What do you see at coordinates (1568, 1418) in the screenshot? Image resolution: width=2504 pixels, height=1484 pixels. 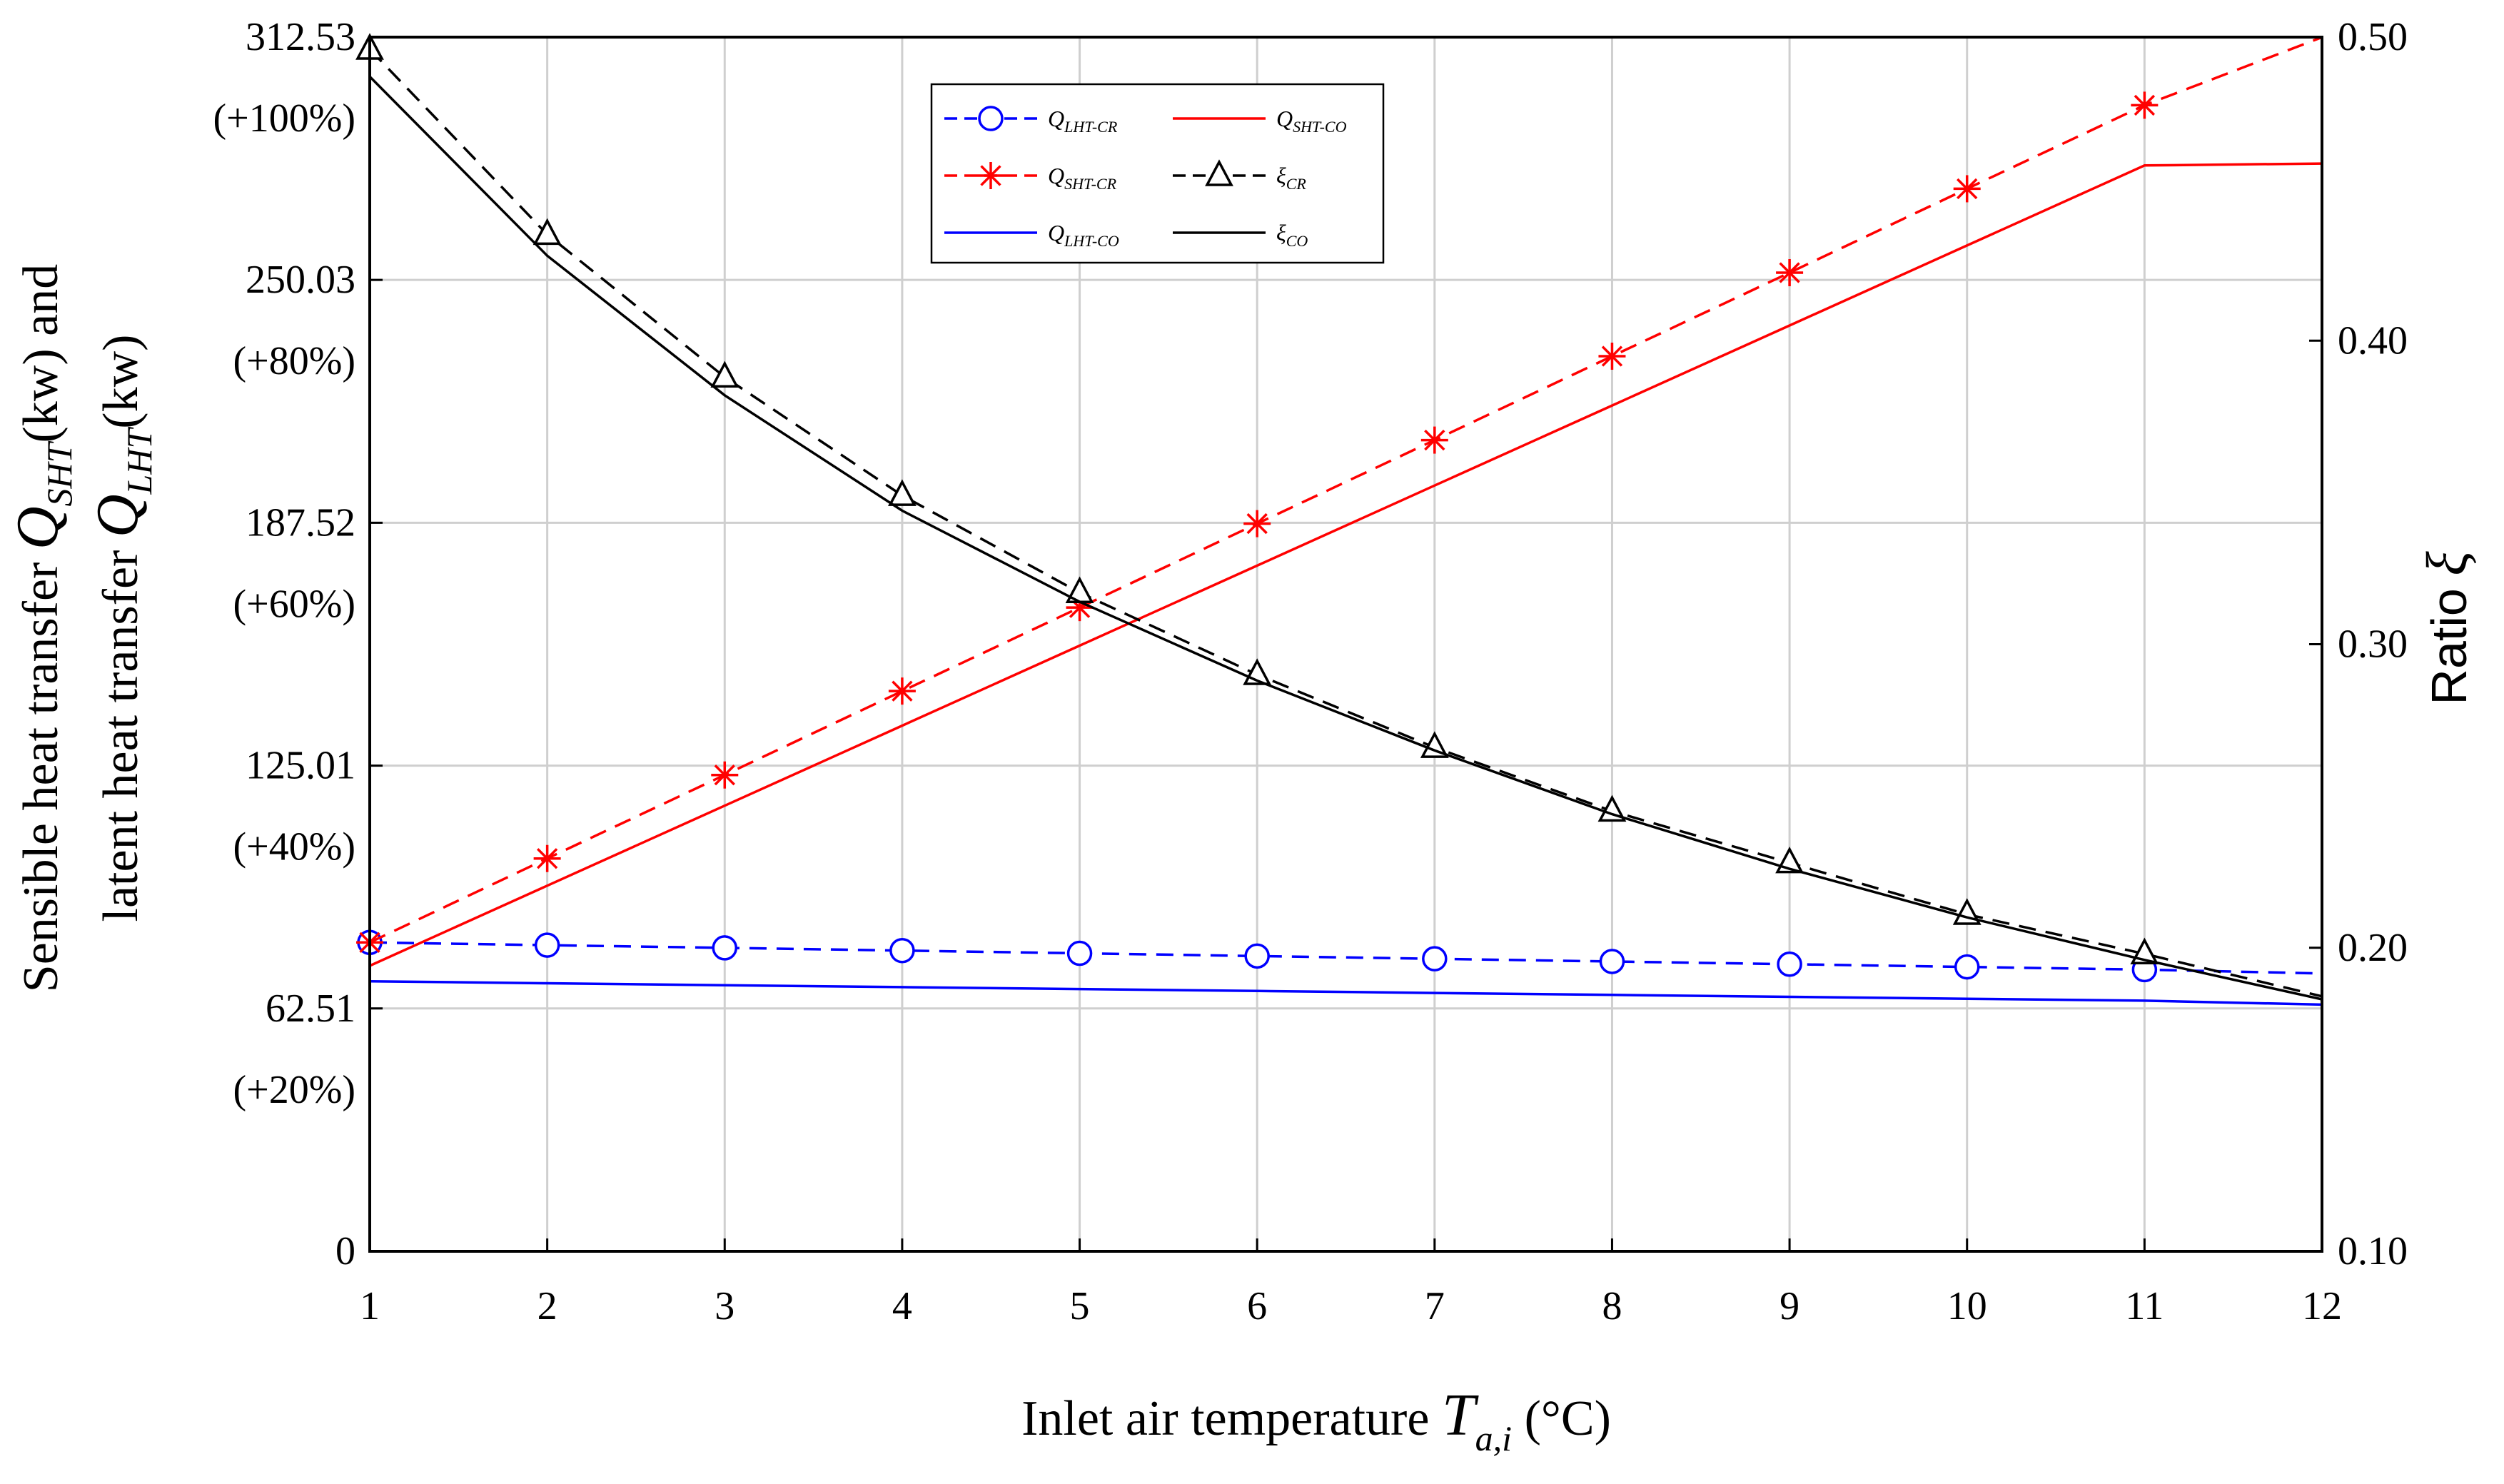 I see `x-axis-title-unit: (°C)` at bounding box center [1568, 1418].